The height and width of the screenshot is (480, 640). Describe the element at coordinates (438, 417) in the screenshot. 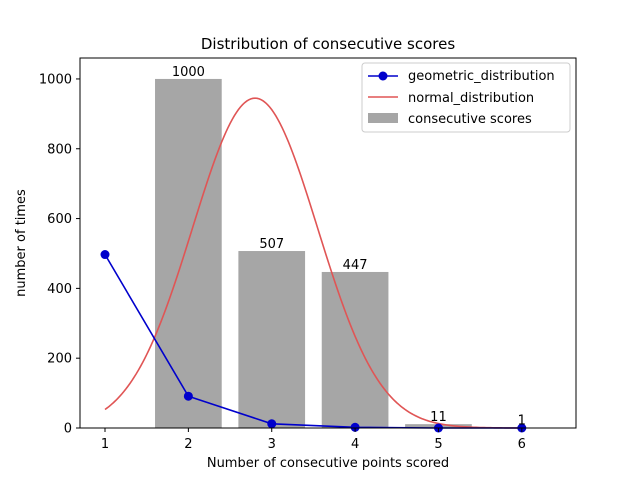

I see `bar-value-label: 11` at that location.